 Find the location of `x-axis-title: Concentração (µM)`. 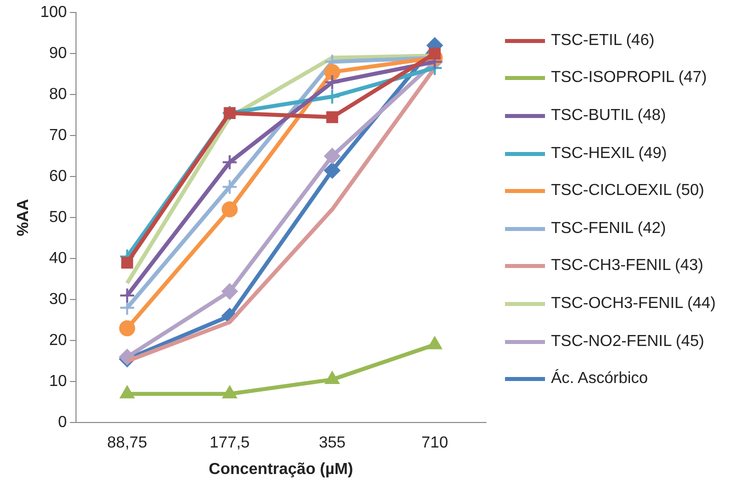

x-axis-title: Concentração (µM) is located at coordinates (281, 469).